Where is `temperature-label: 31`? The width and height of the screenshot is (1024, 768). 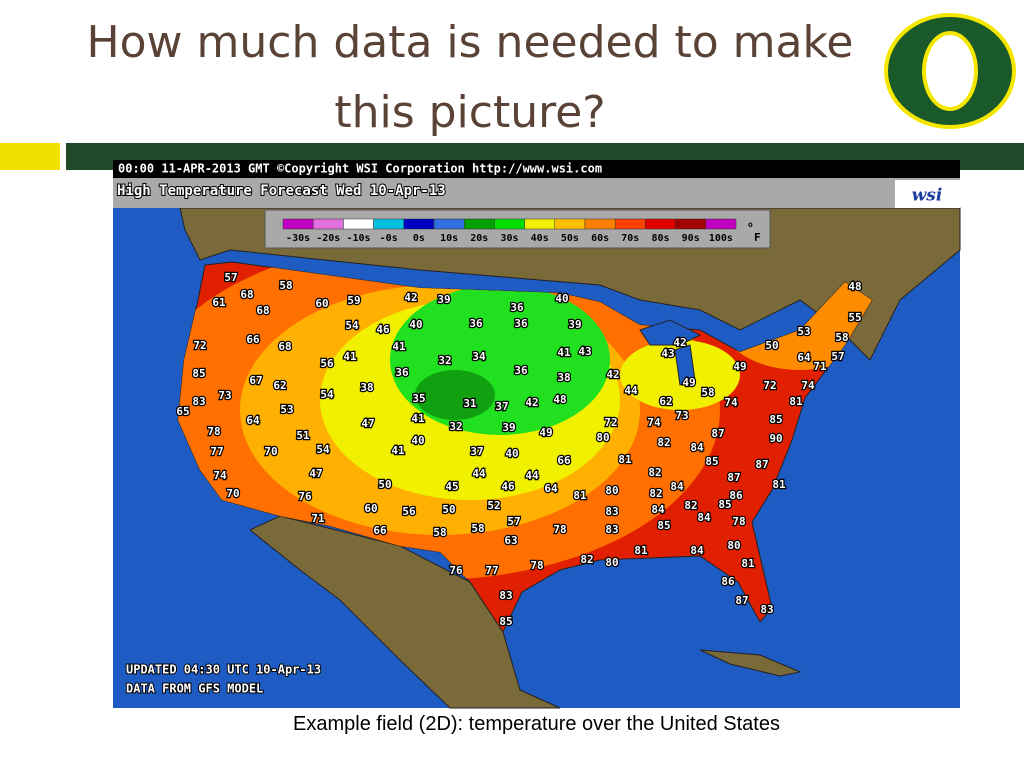
temperature-label: 31 is located at coordinates (470, 403).